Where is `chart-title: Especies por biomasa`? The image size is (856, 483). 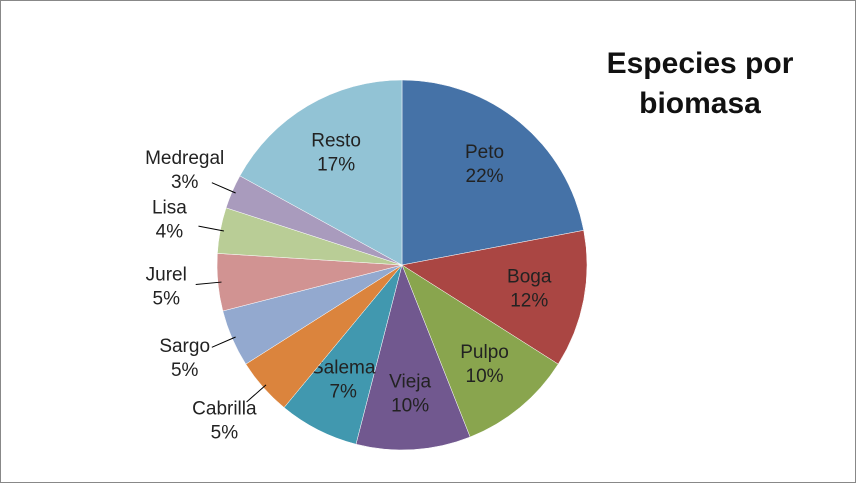 chart-title: Especies por biomasa is located at coordinates (700, 83).